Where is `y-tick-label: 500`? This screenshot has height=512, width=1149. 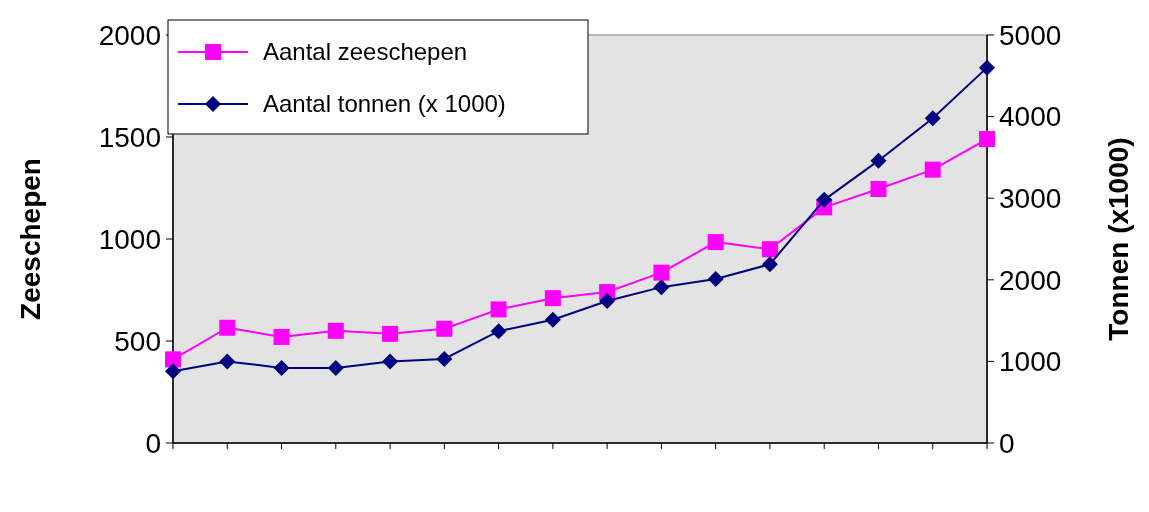 y-tick-label: 500 is located at coordinates (137, 341).